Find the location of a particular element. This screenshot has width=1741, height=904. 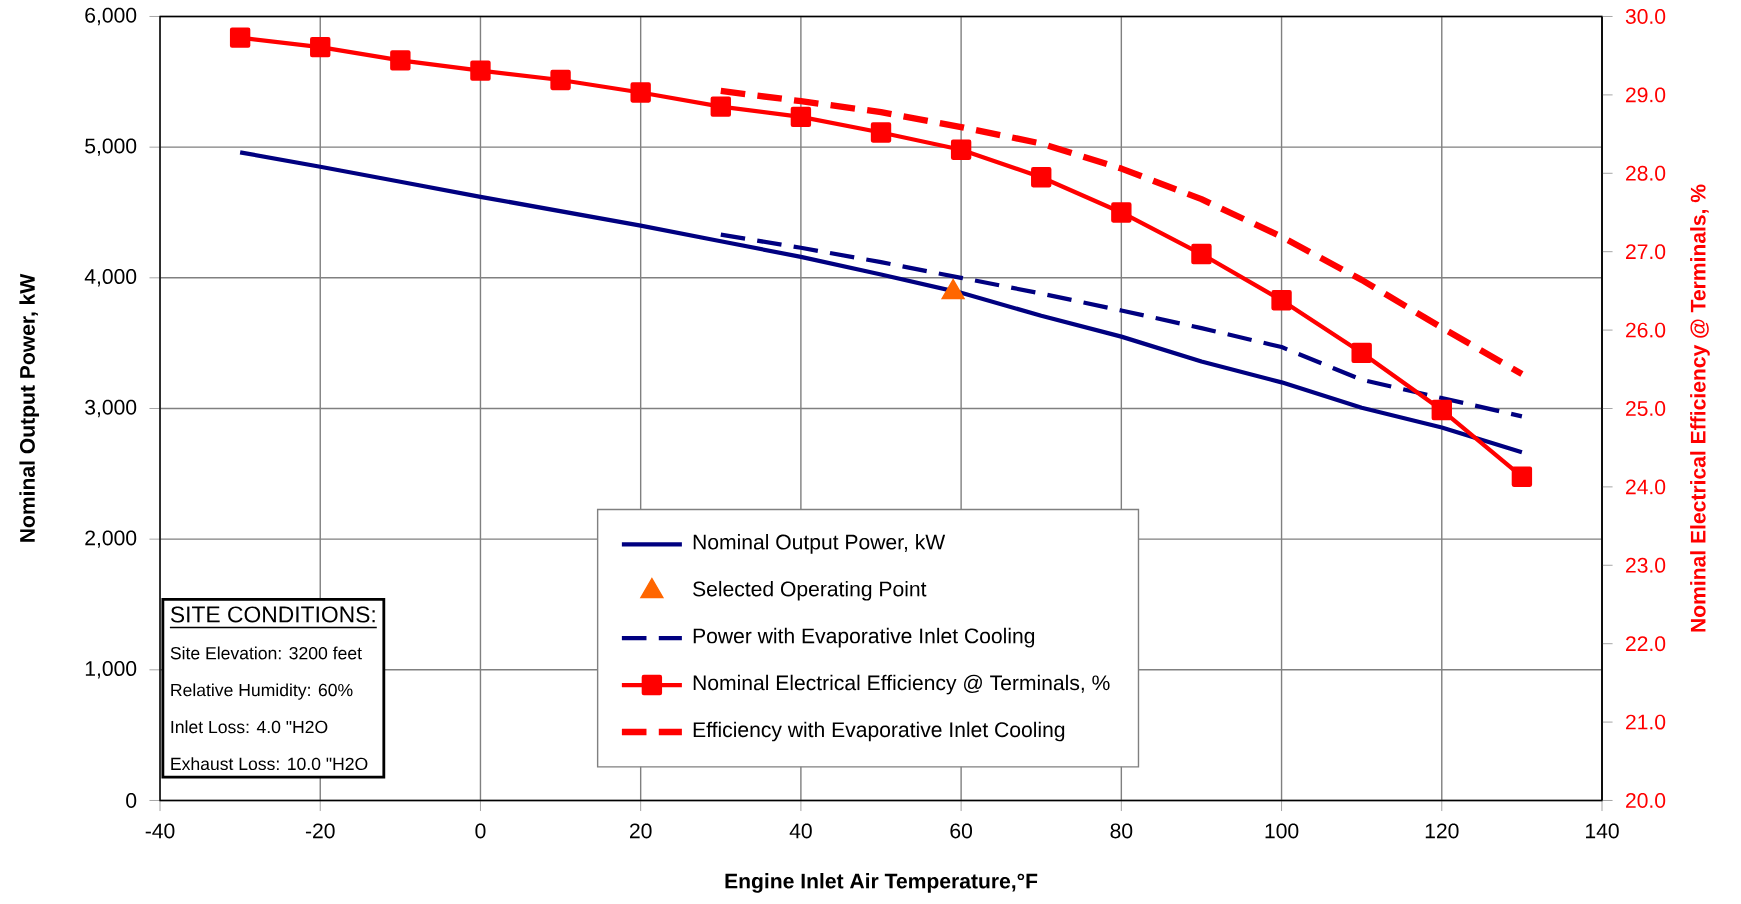

y-tick-label: 6,000 is located at coordinates (111, 16).